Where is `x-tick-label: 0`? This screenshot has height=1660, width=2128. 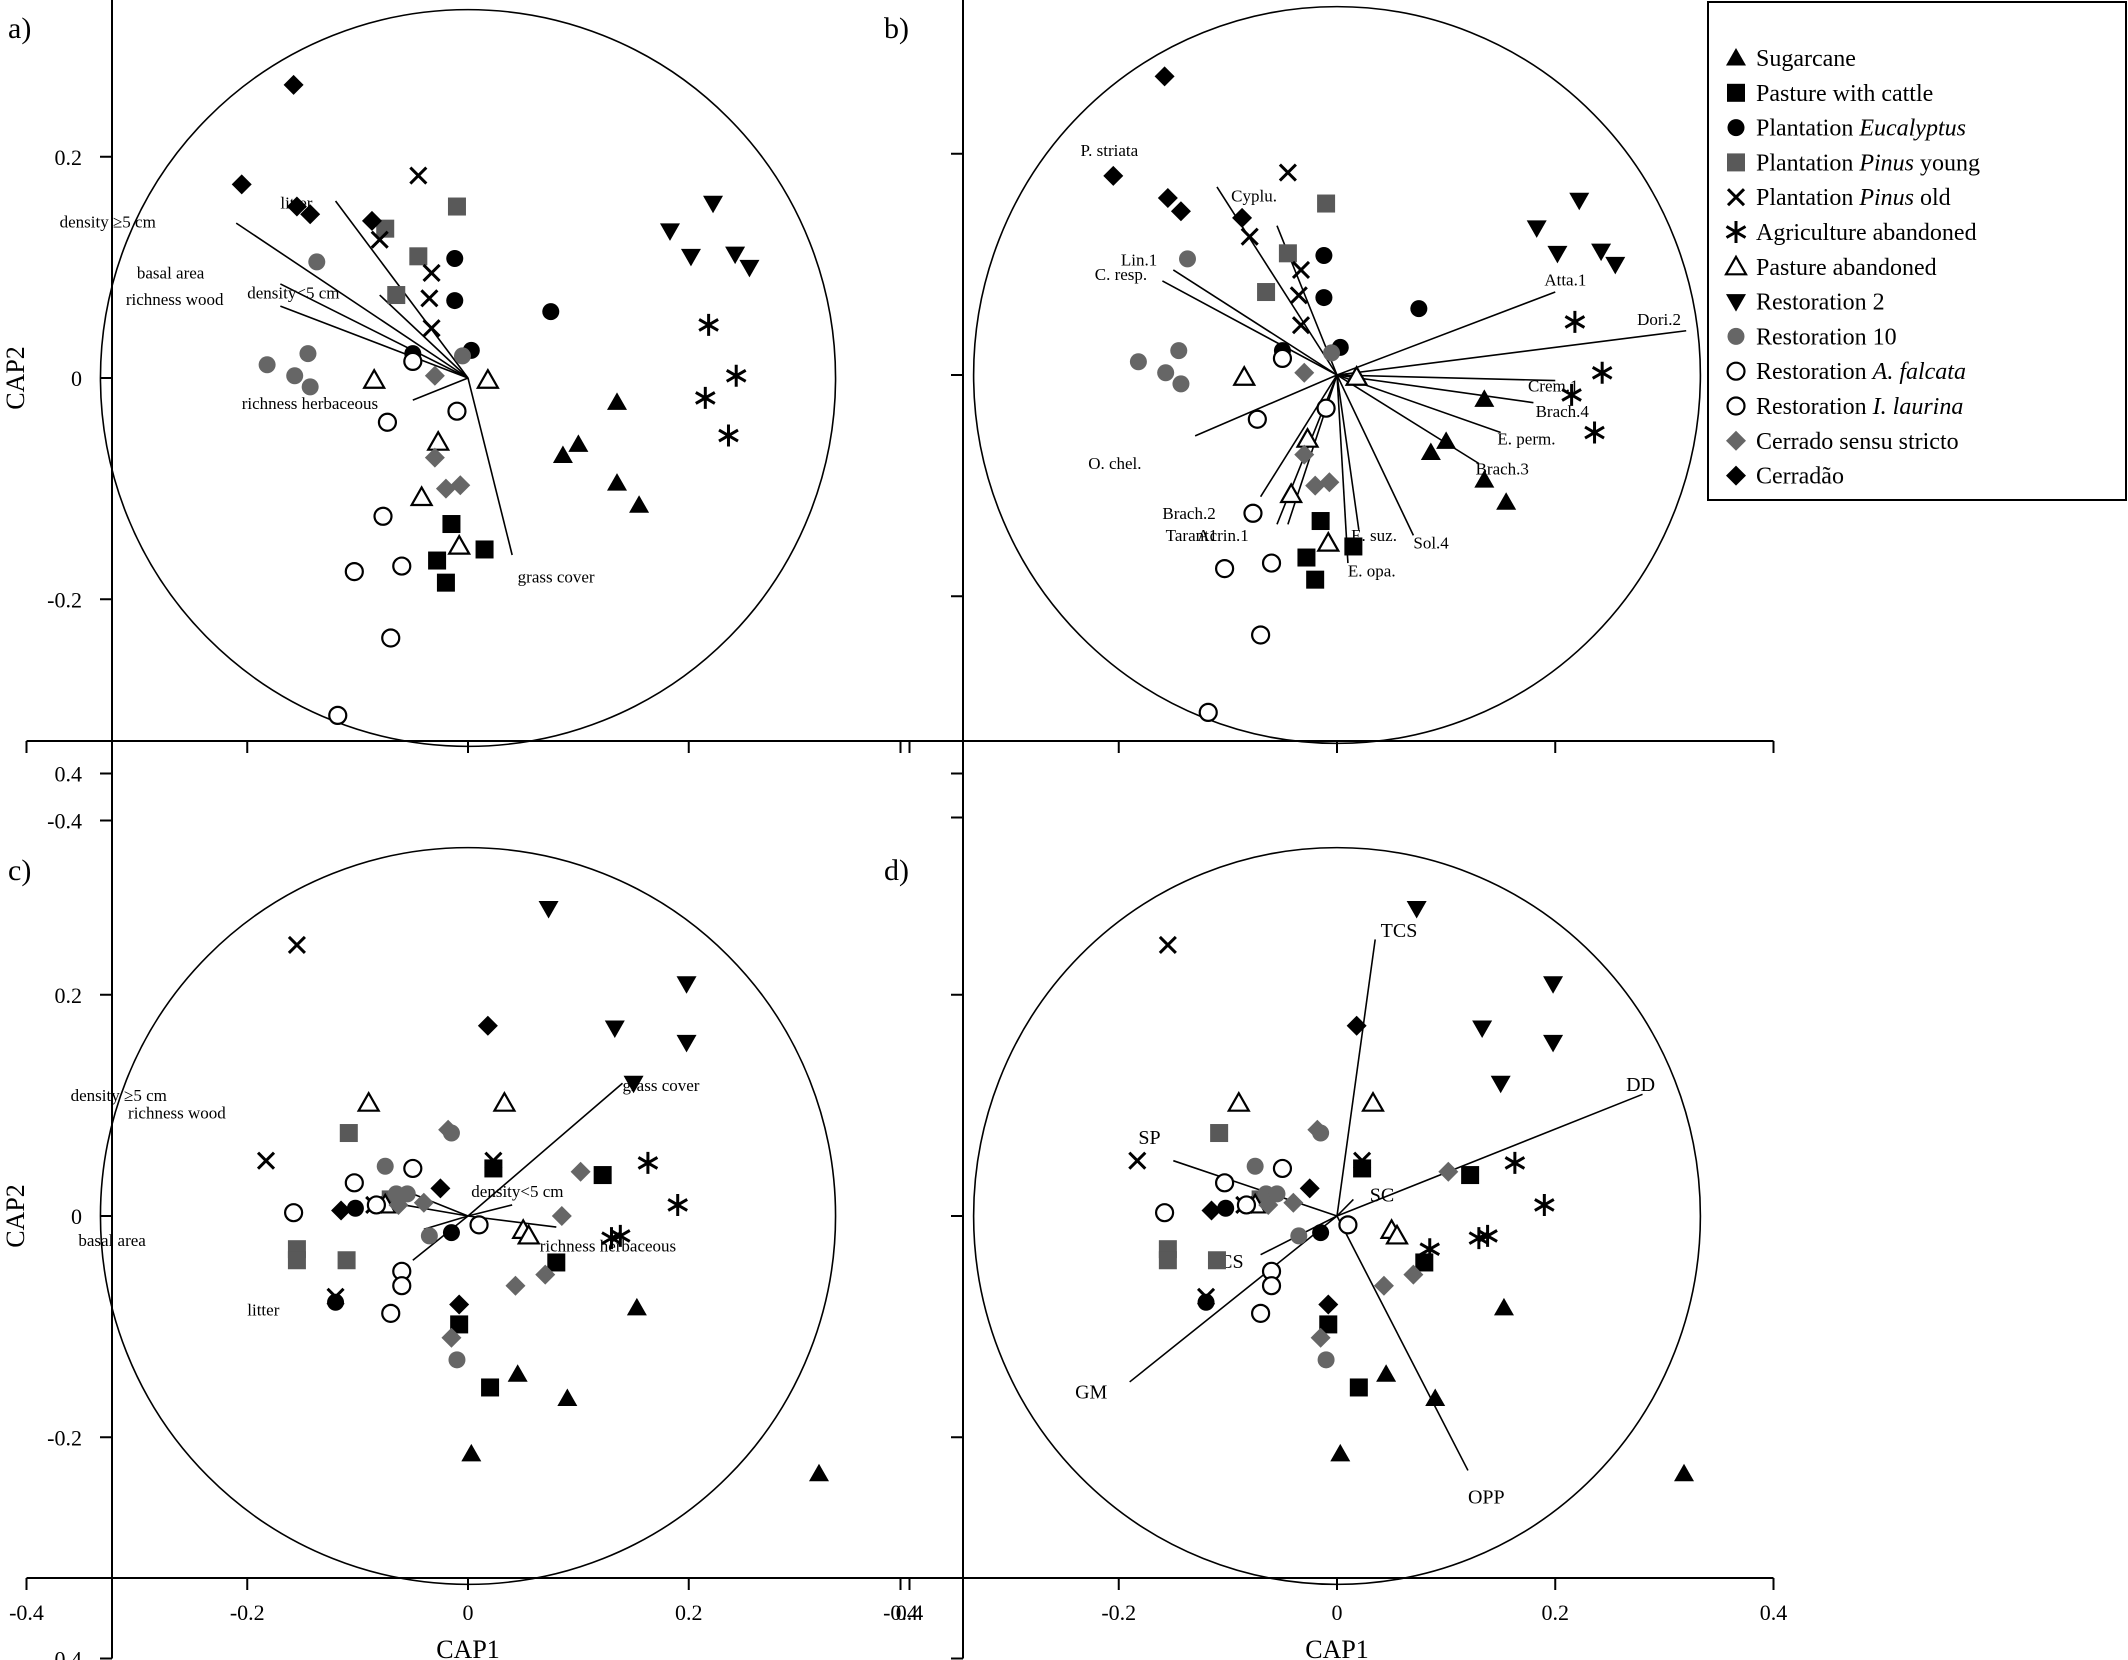
x-tick-label: 0 is located at coordinates (468, 1612).